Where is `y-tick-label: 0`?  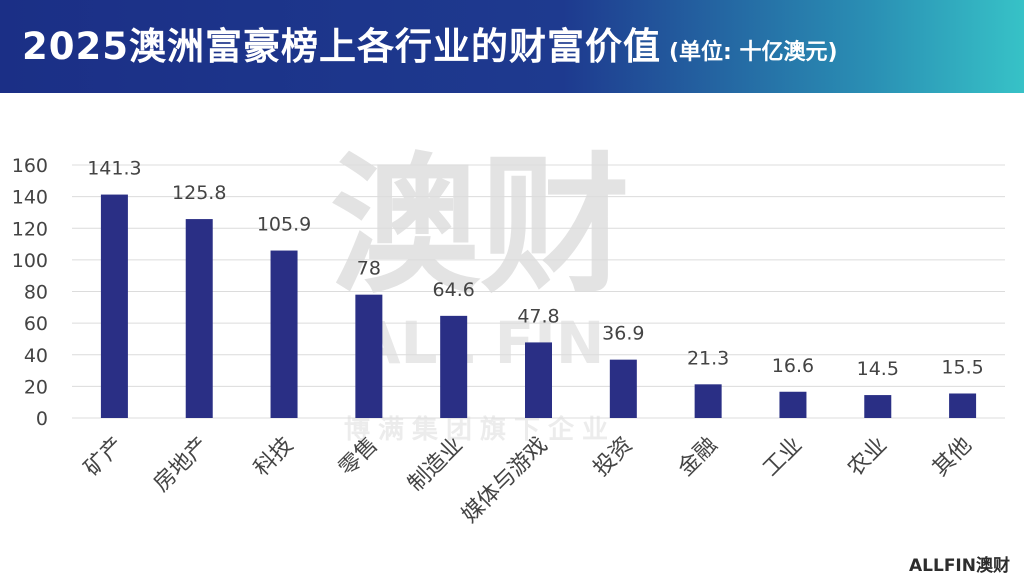 y-tick-label: 0 is located at coordinates (42, 419).